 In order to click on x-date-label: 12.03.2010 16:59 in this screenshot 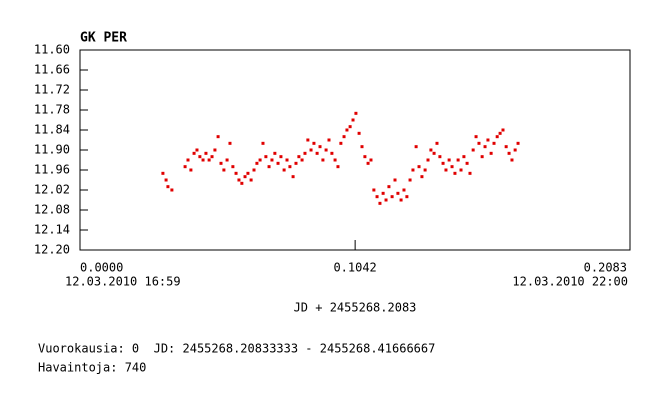, I will do `click(123, 282)`.